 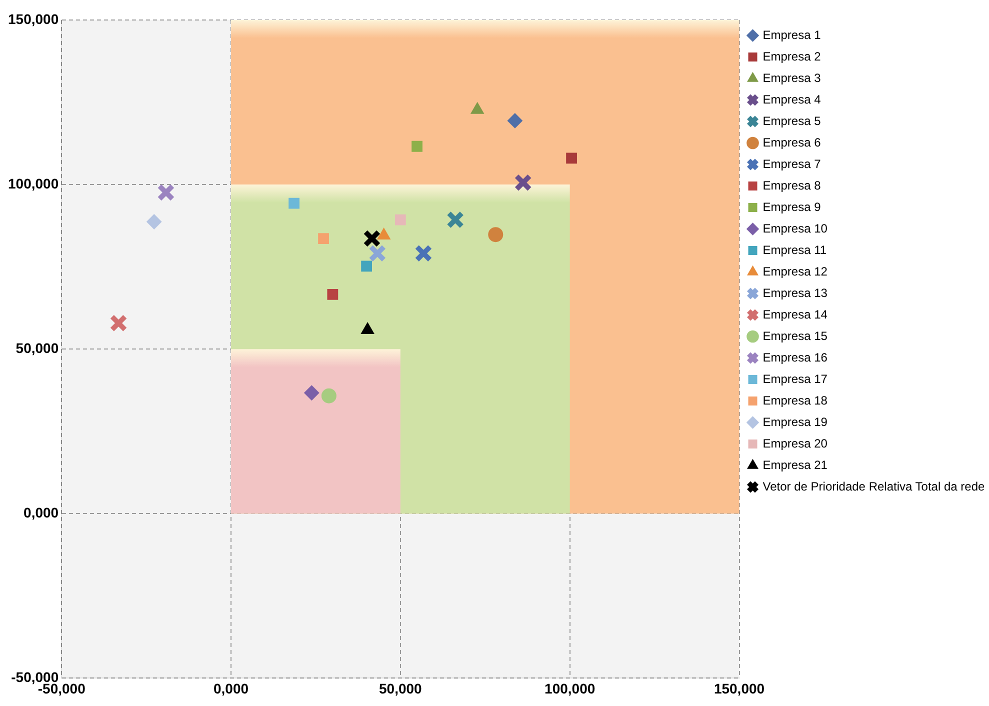 What do you see at coordinates (795, 314) in the screenshot?
I see `legend-label: Empresa 14` at bounding box center [795, 314].